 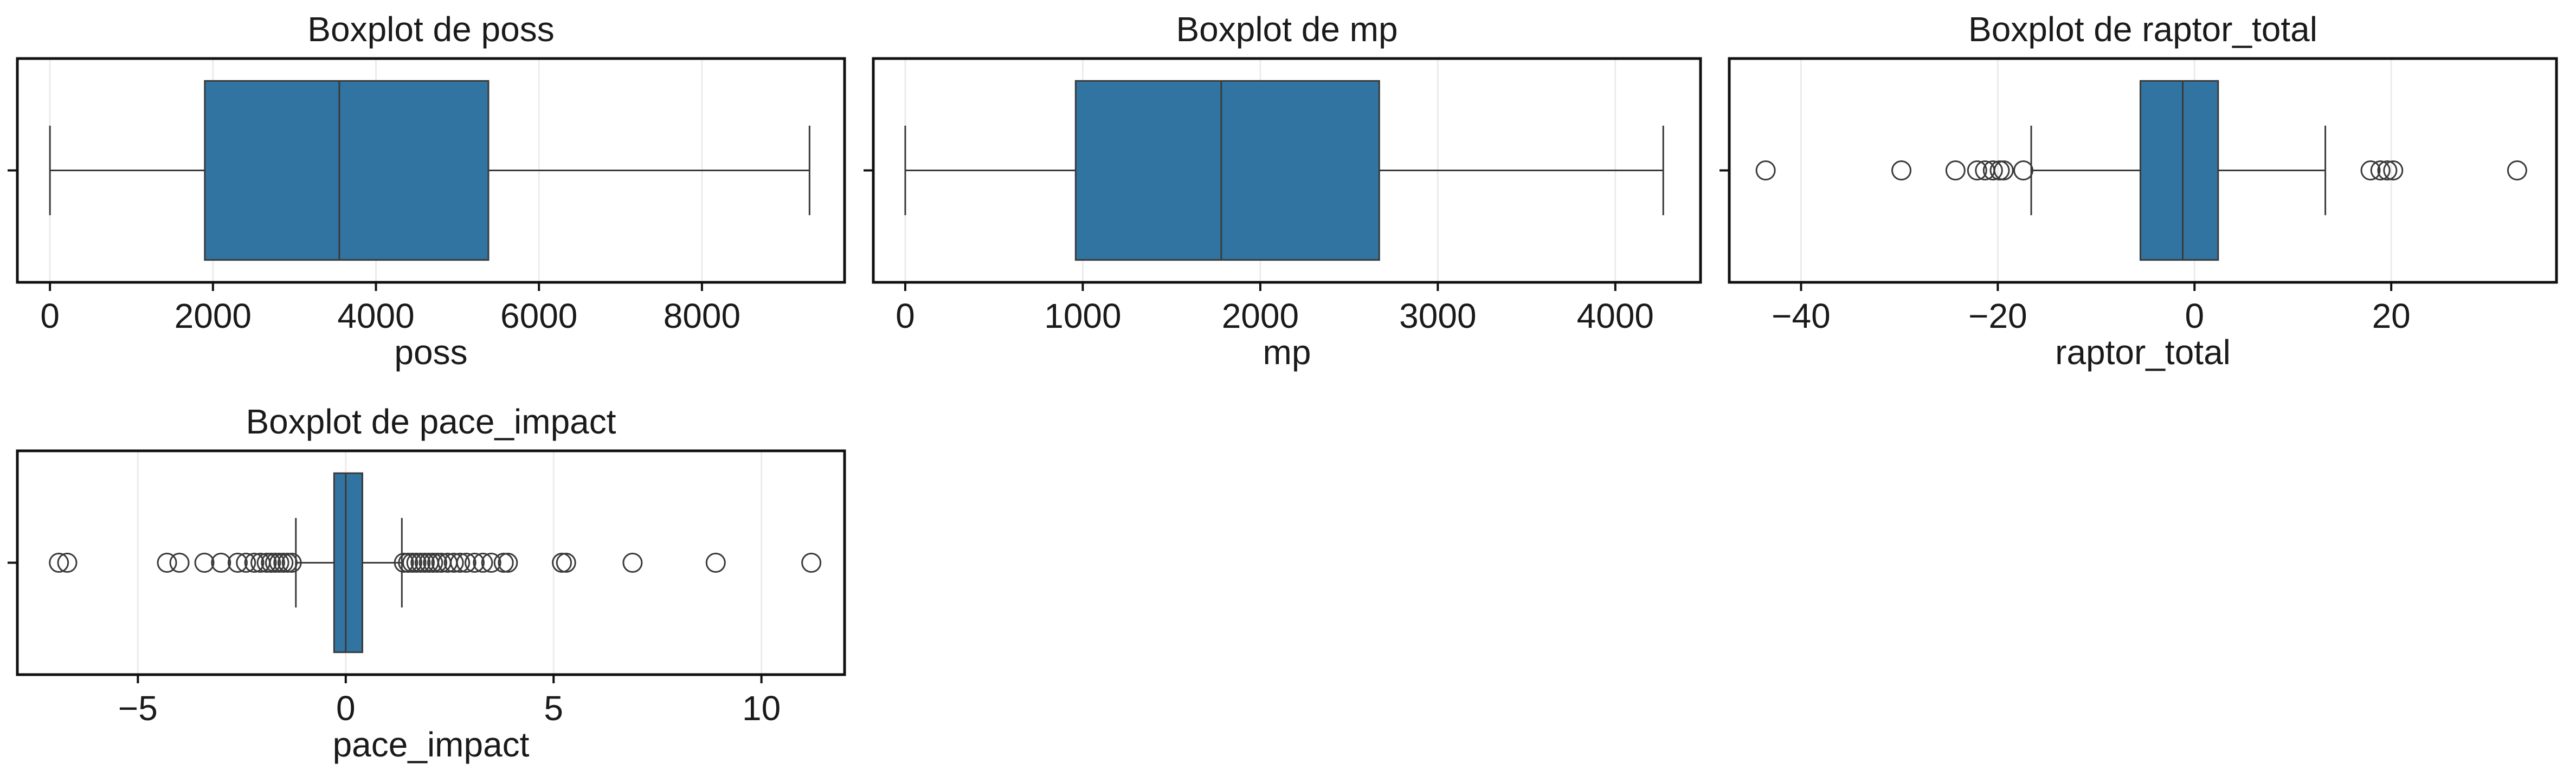 I want to click on panel-title: Boxplot de mp, so click(x=1287, y=29).